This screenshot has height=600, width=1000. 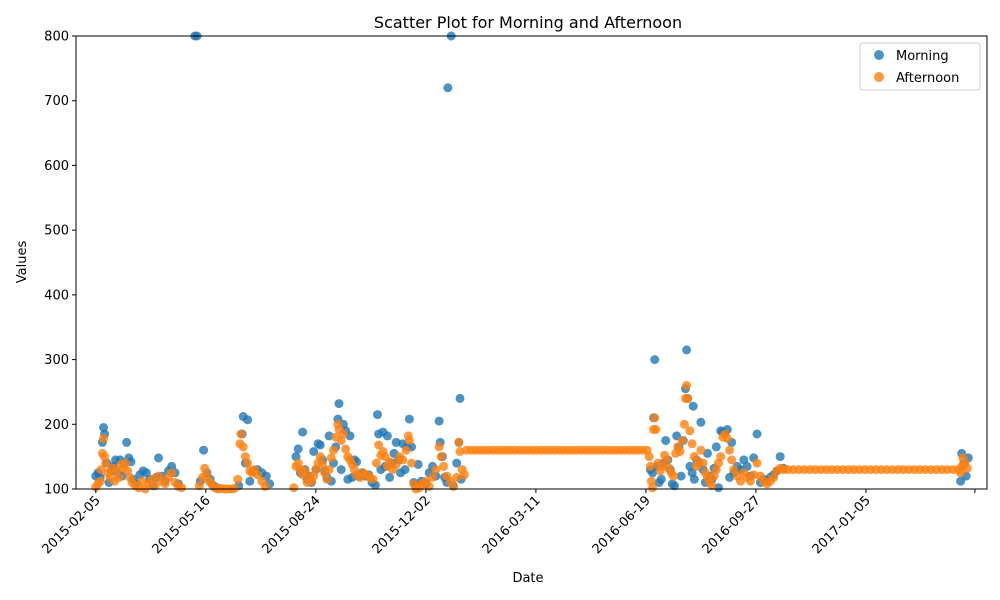 What do you see at coordinates (22, 262) in the screenshot?
I see `y-axis-title: Values` at bounding box center [22, 262].